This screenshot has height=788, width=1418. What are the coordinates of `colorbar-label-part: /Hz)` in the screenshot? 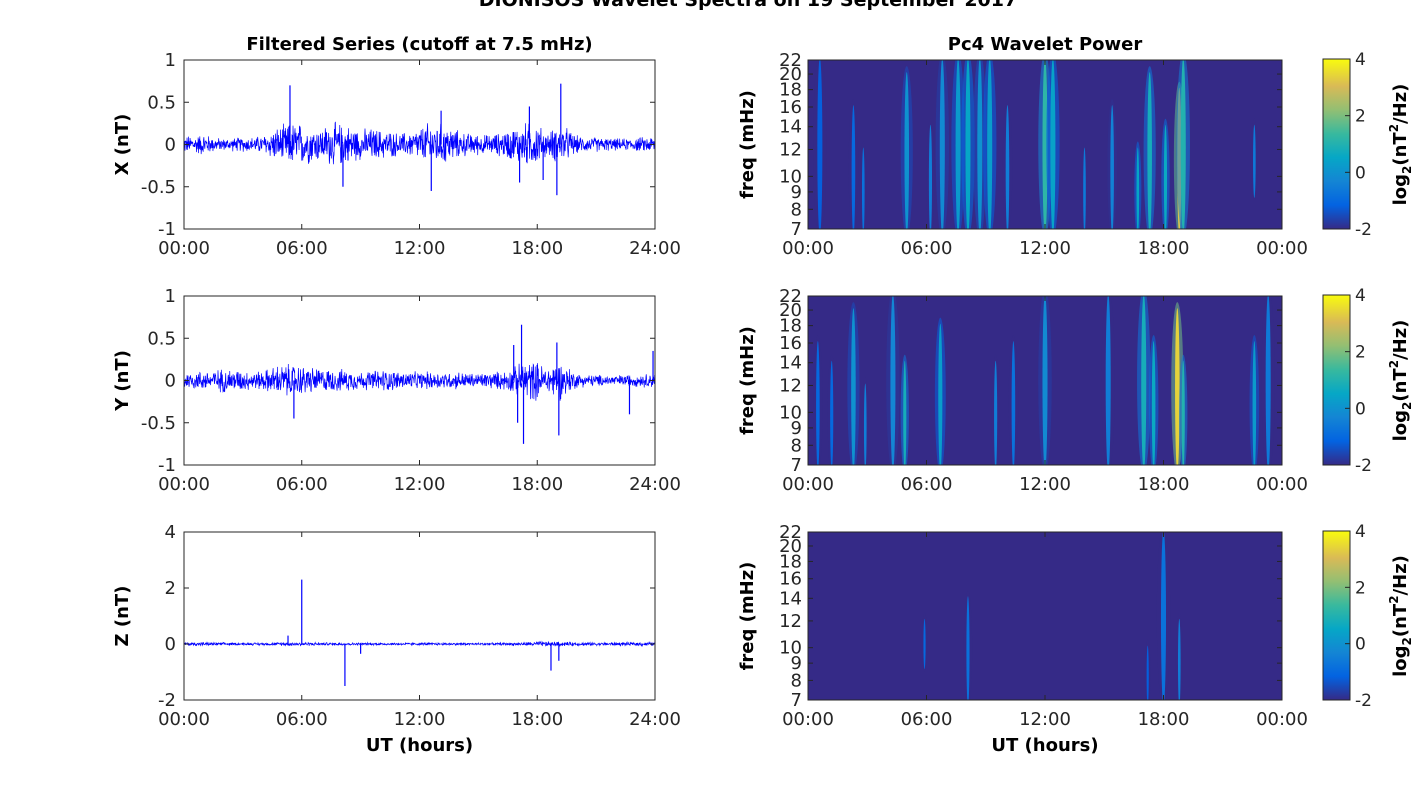 It's located at (1400, 104).